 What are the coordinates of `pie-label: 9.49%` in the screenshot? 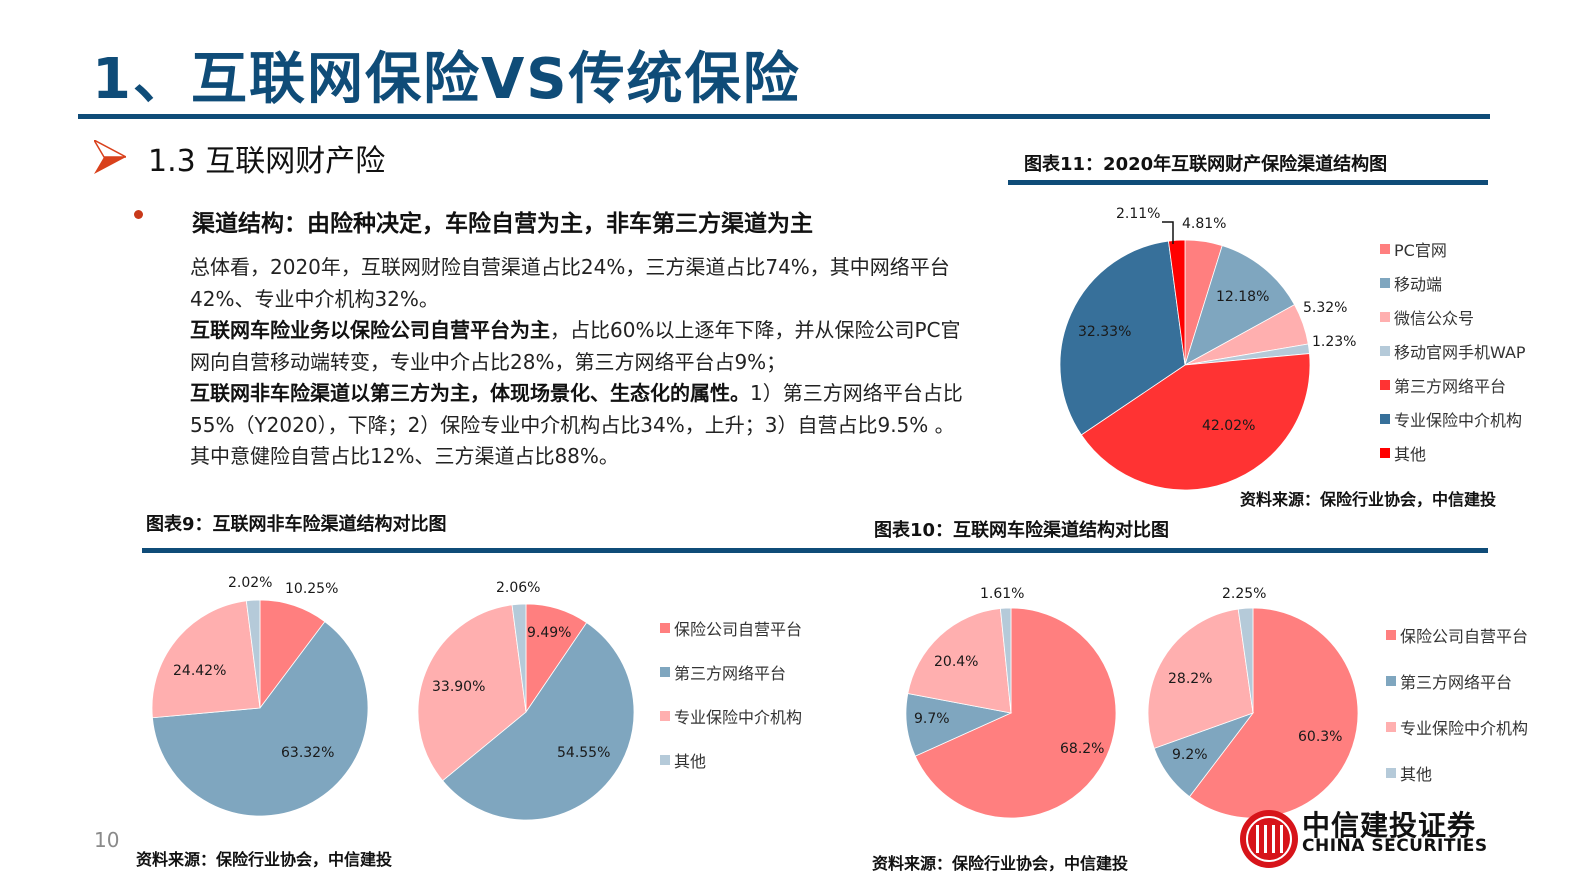 It's located at (549, 633).